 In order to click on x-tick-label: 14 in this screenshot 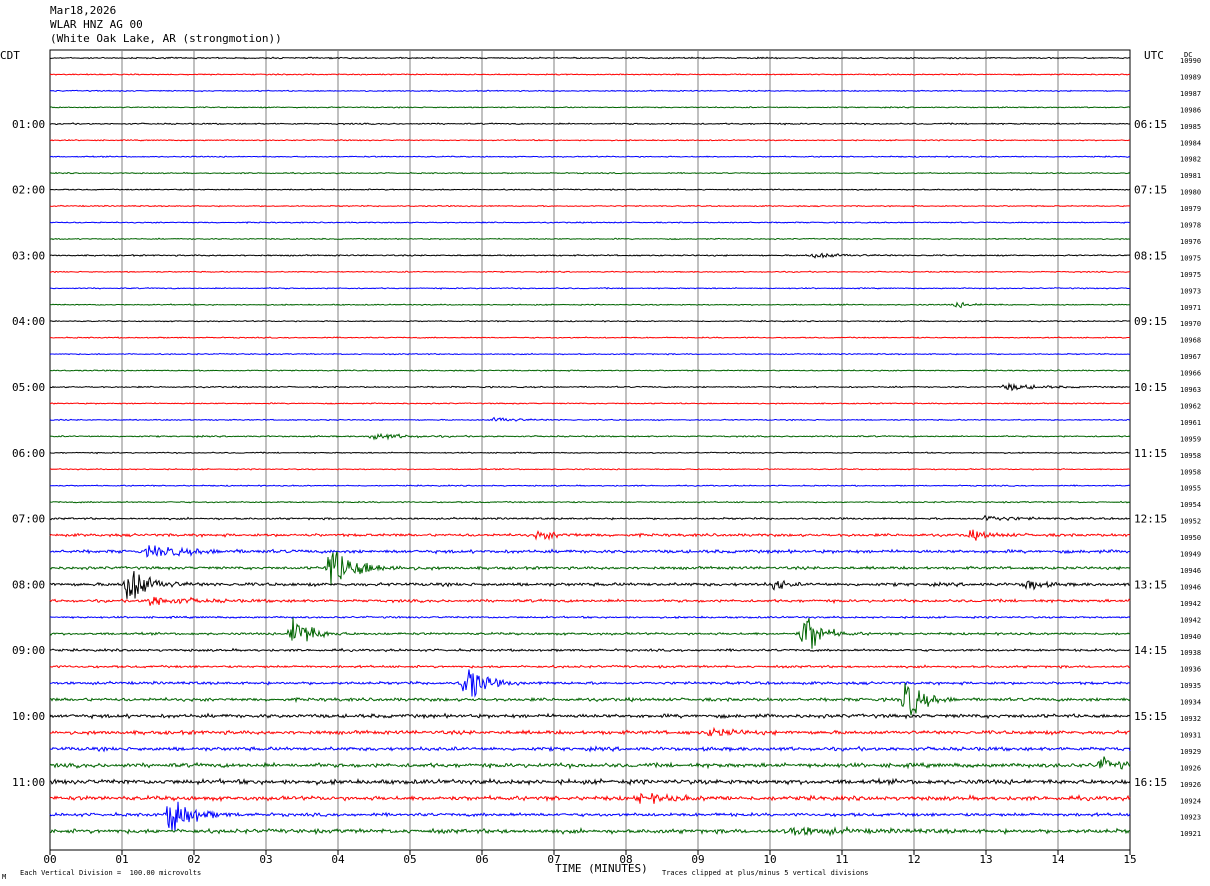, I will do `click(1058, 859)`.